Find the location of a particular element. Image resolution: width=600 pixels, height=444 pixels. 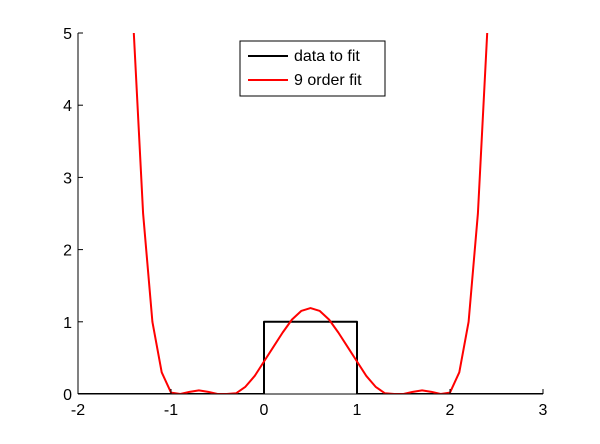

legend-label-0: data to fit is located at coordinates (327, 56).